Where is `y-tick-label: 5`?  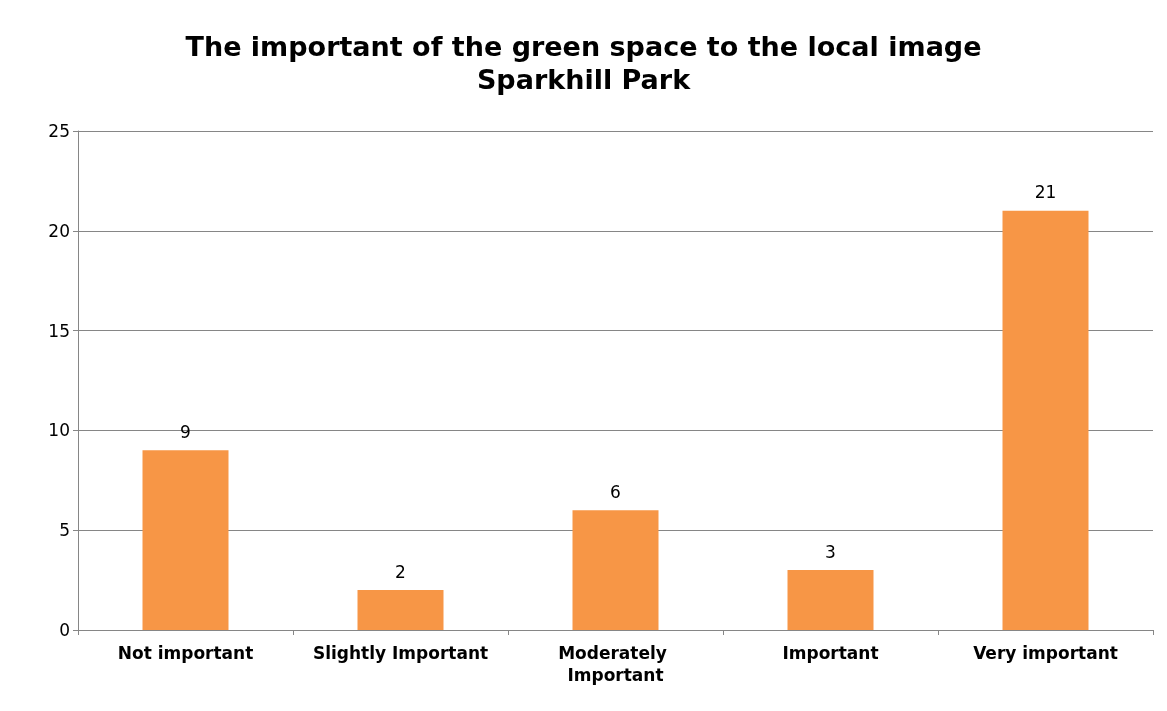
y-tick-label: 5 is located at coordinates (64, 530).